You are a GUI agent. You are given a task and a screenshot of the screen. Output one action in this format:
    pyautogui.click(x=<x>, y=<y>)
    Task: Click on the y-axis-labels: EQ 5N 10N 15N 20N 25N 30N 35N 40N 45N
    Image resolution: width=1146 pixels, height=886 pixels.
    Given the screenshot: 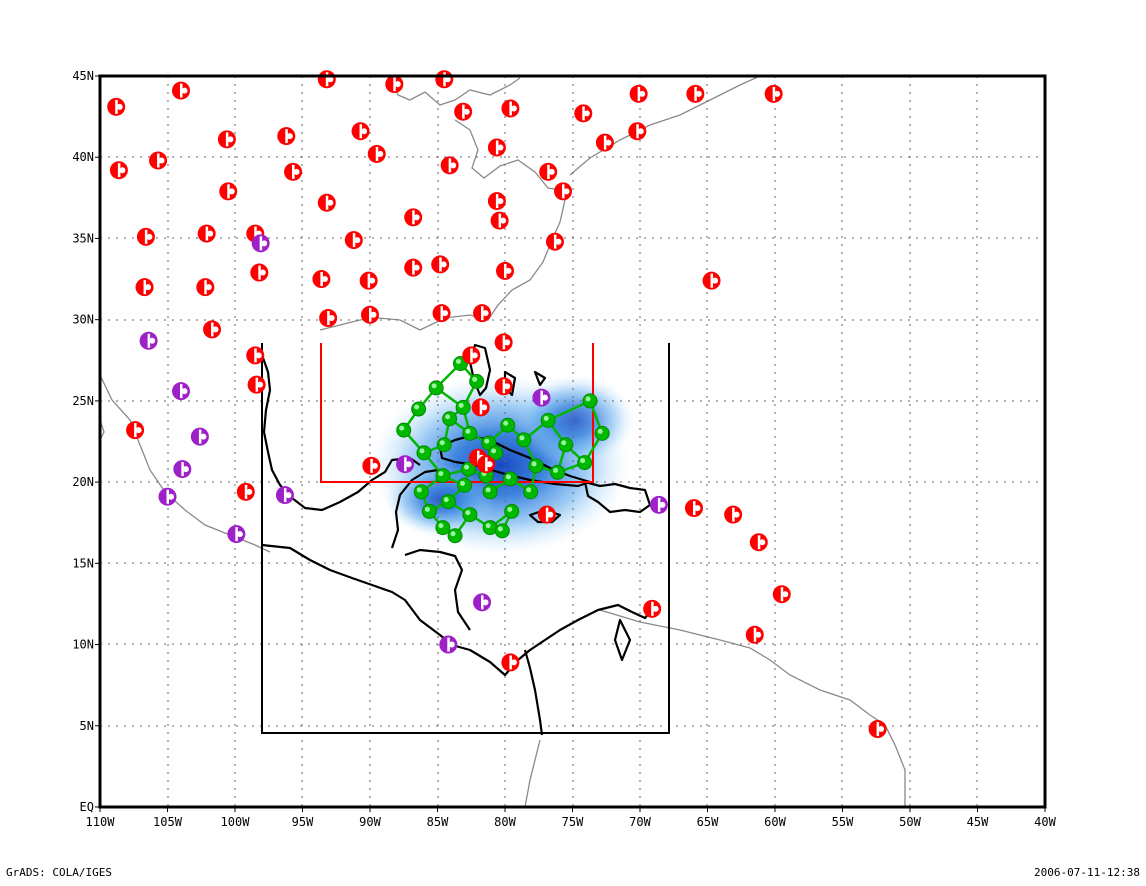 What is the action you would take?
    pyautogui.click(x=86, y=441)
    